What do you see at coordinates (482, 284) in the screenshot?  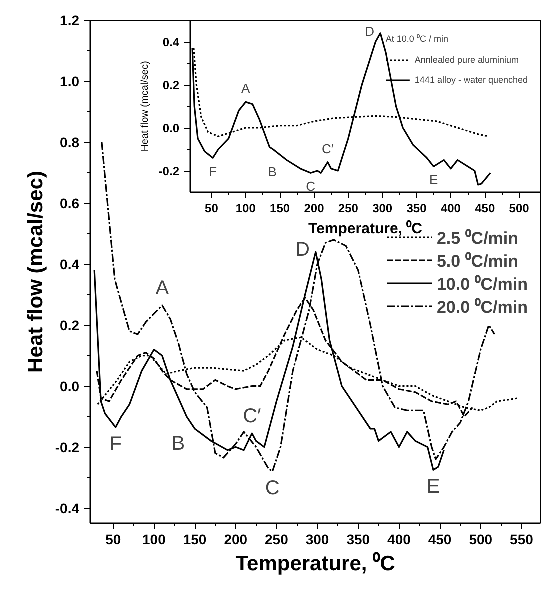 I see `legend-label: 10.0 ⁰C/min` at bounding box center [482, 284].